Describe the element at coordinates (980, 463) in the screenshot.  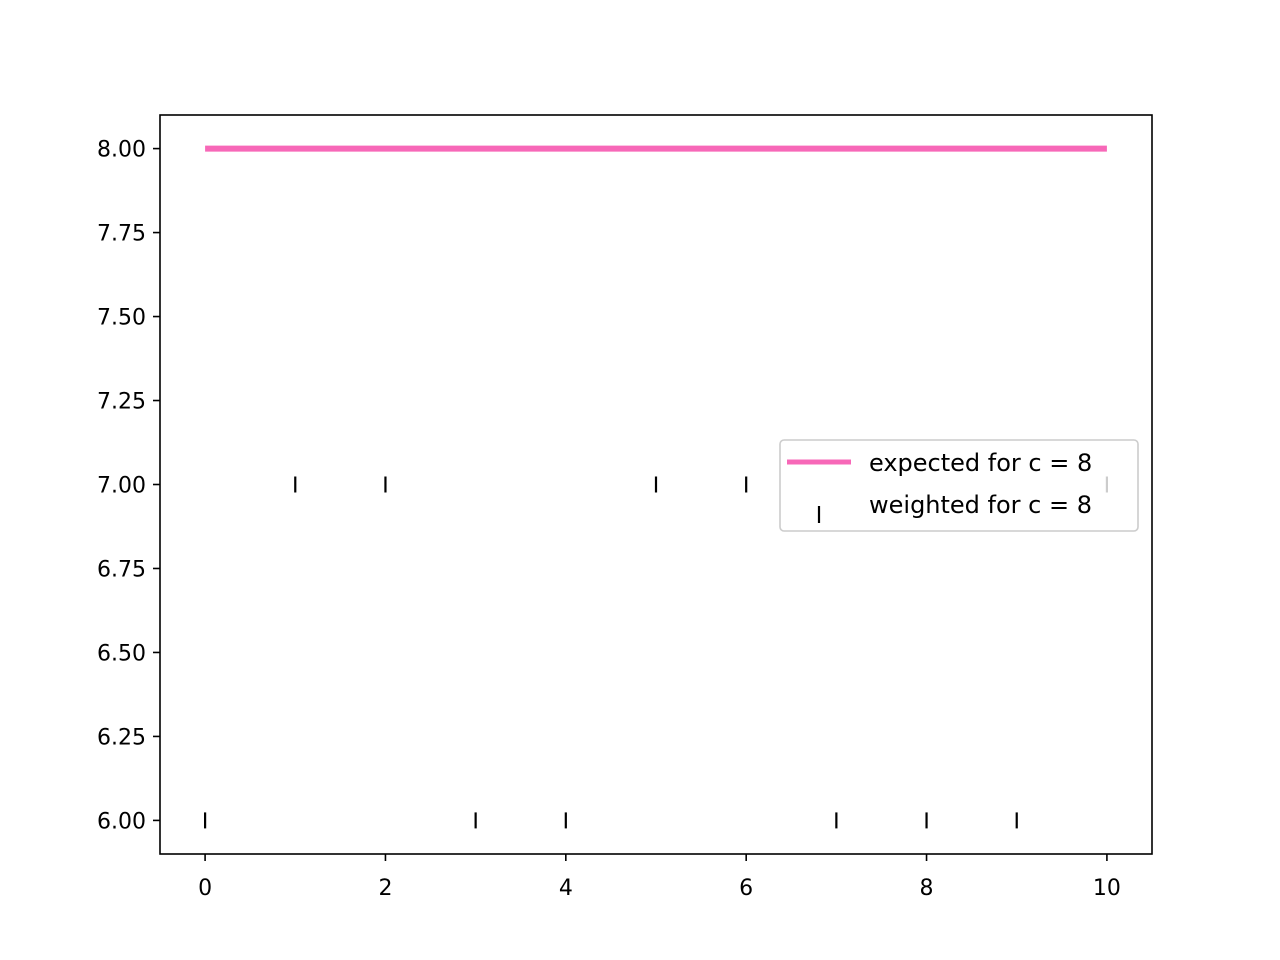
I see `legend-label-expected: expected for c = 8` at that location.